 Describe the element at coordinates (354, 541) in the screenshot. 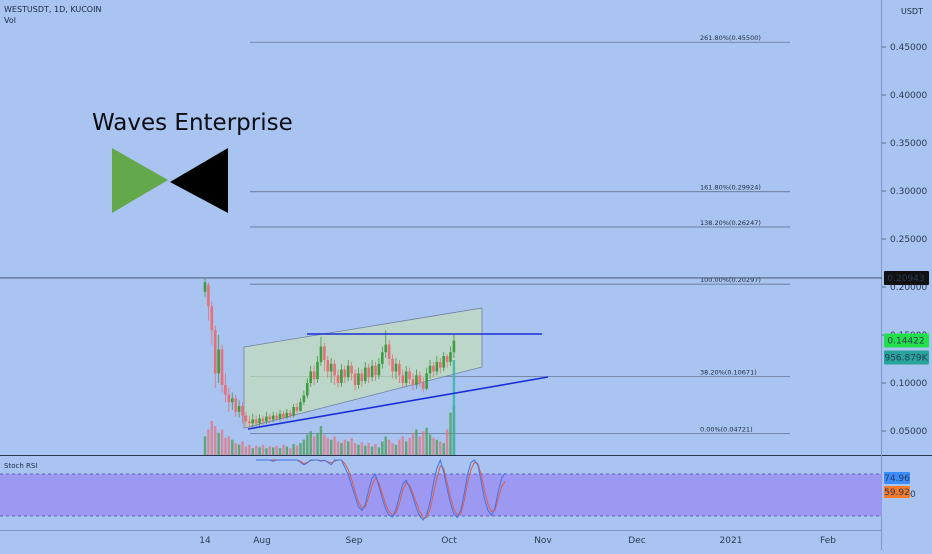

I see `x-tick-label: Sep` at that location.